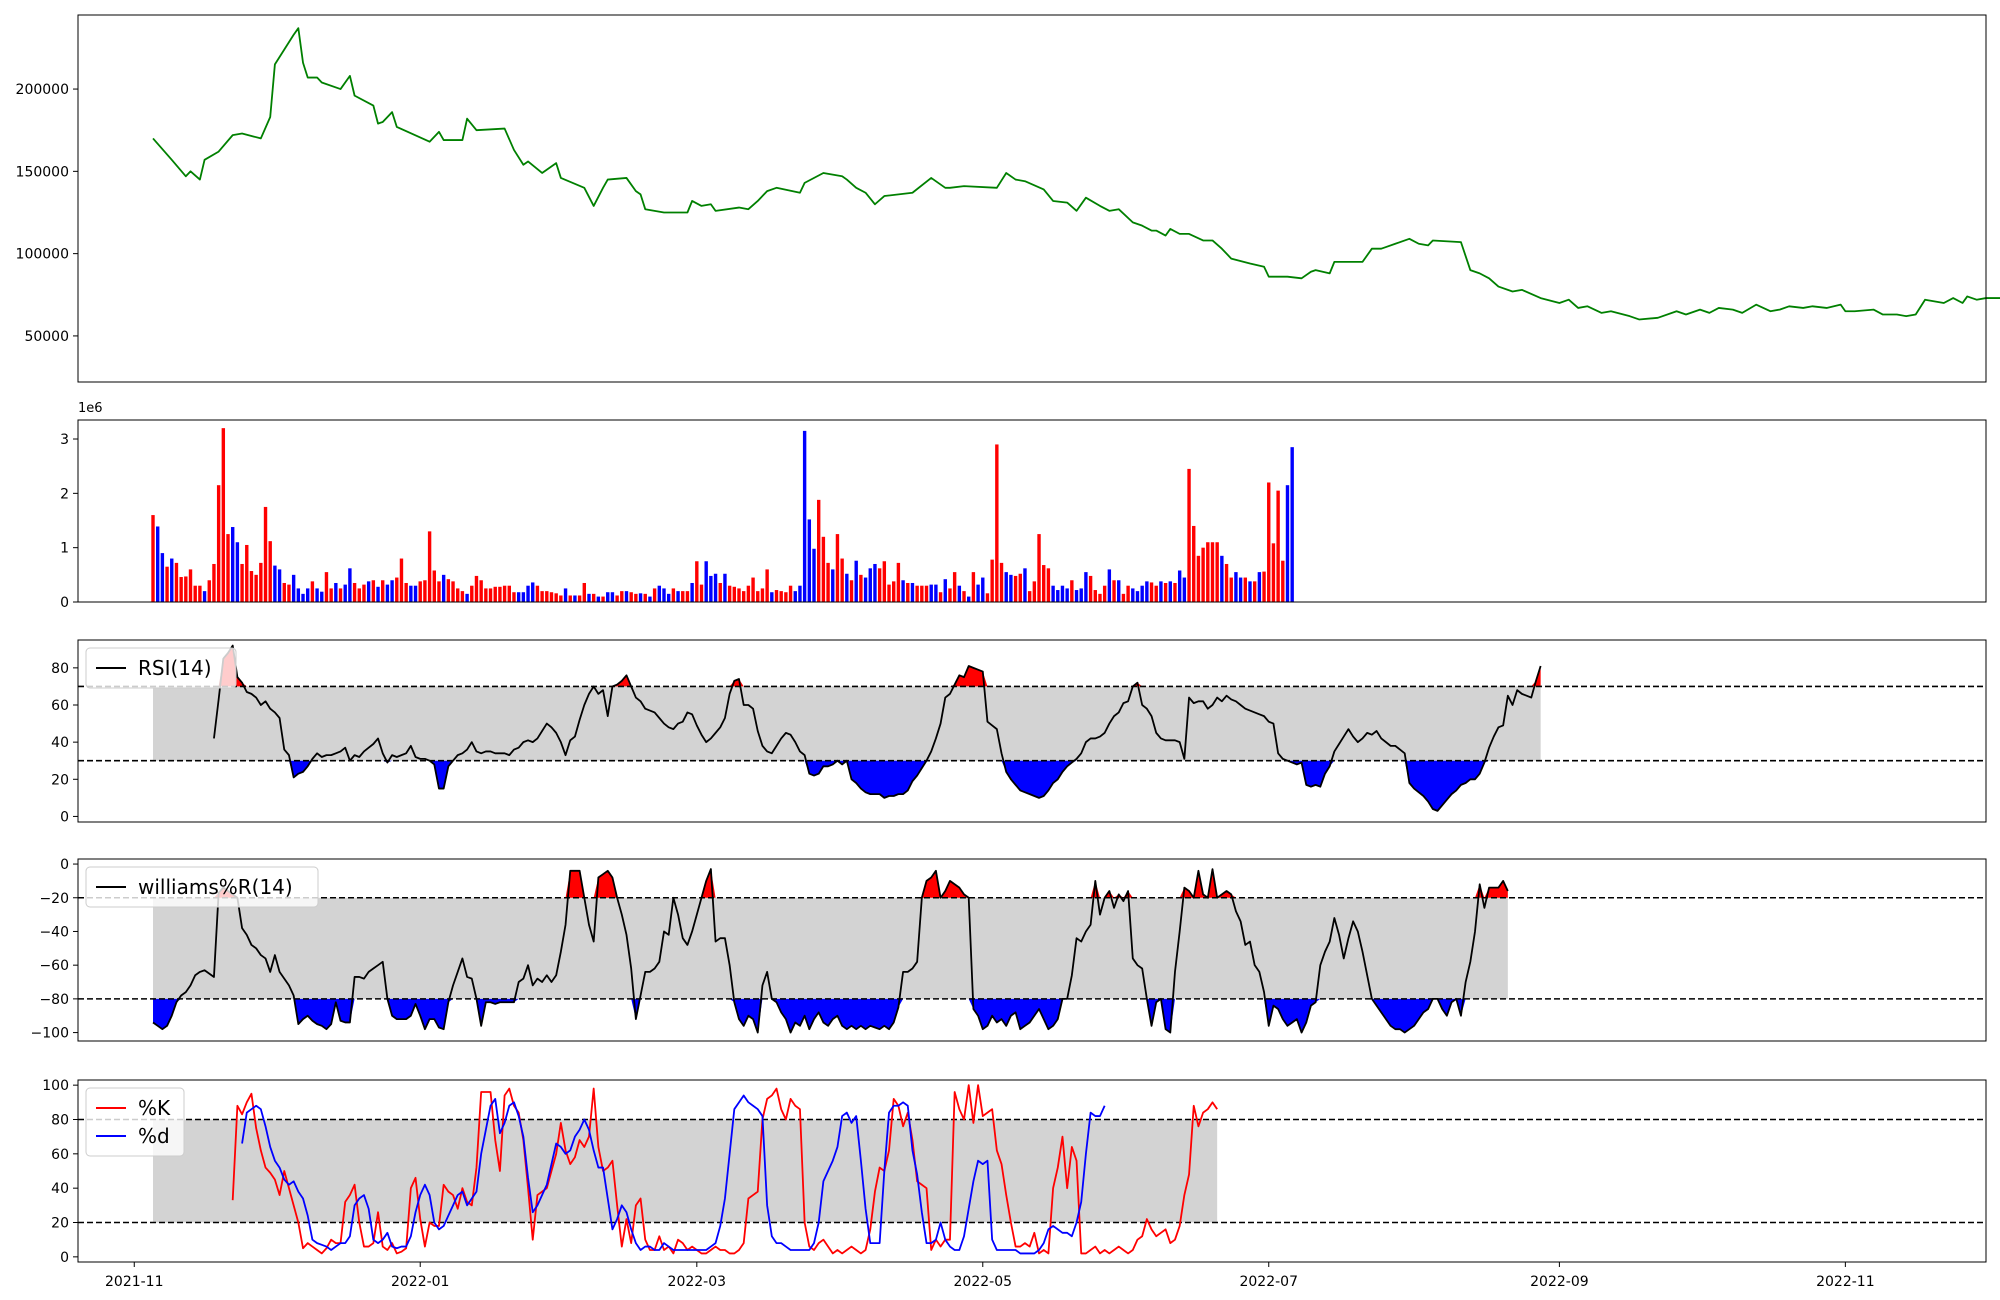 The height and width of the screenshot is (1300, 2000). Describe the element at coordinates (60, 1155) in the screenshot. I see `y-tick-label: 60` at that location.